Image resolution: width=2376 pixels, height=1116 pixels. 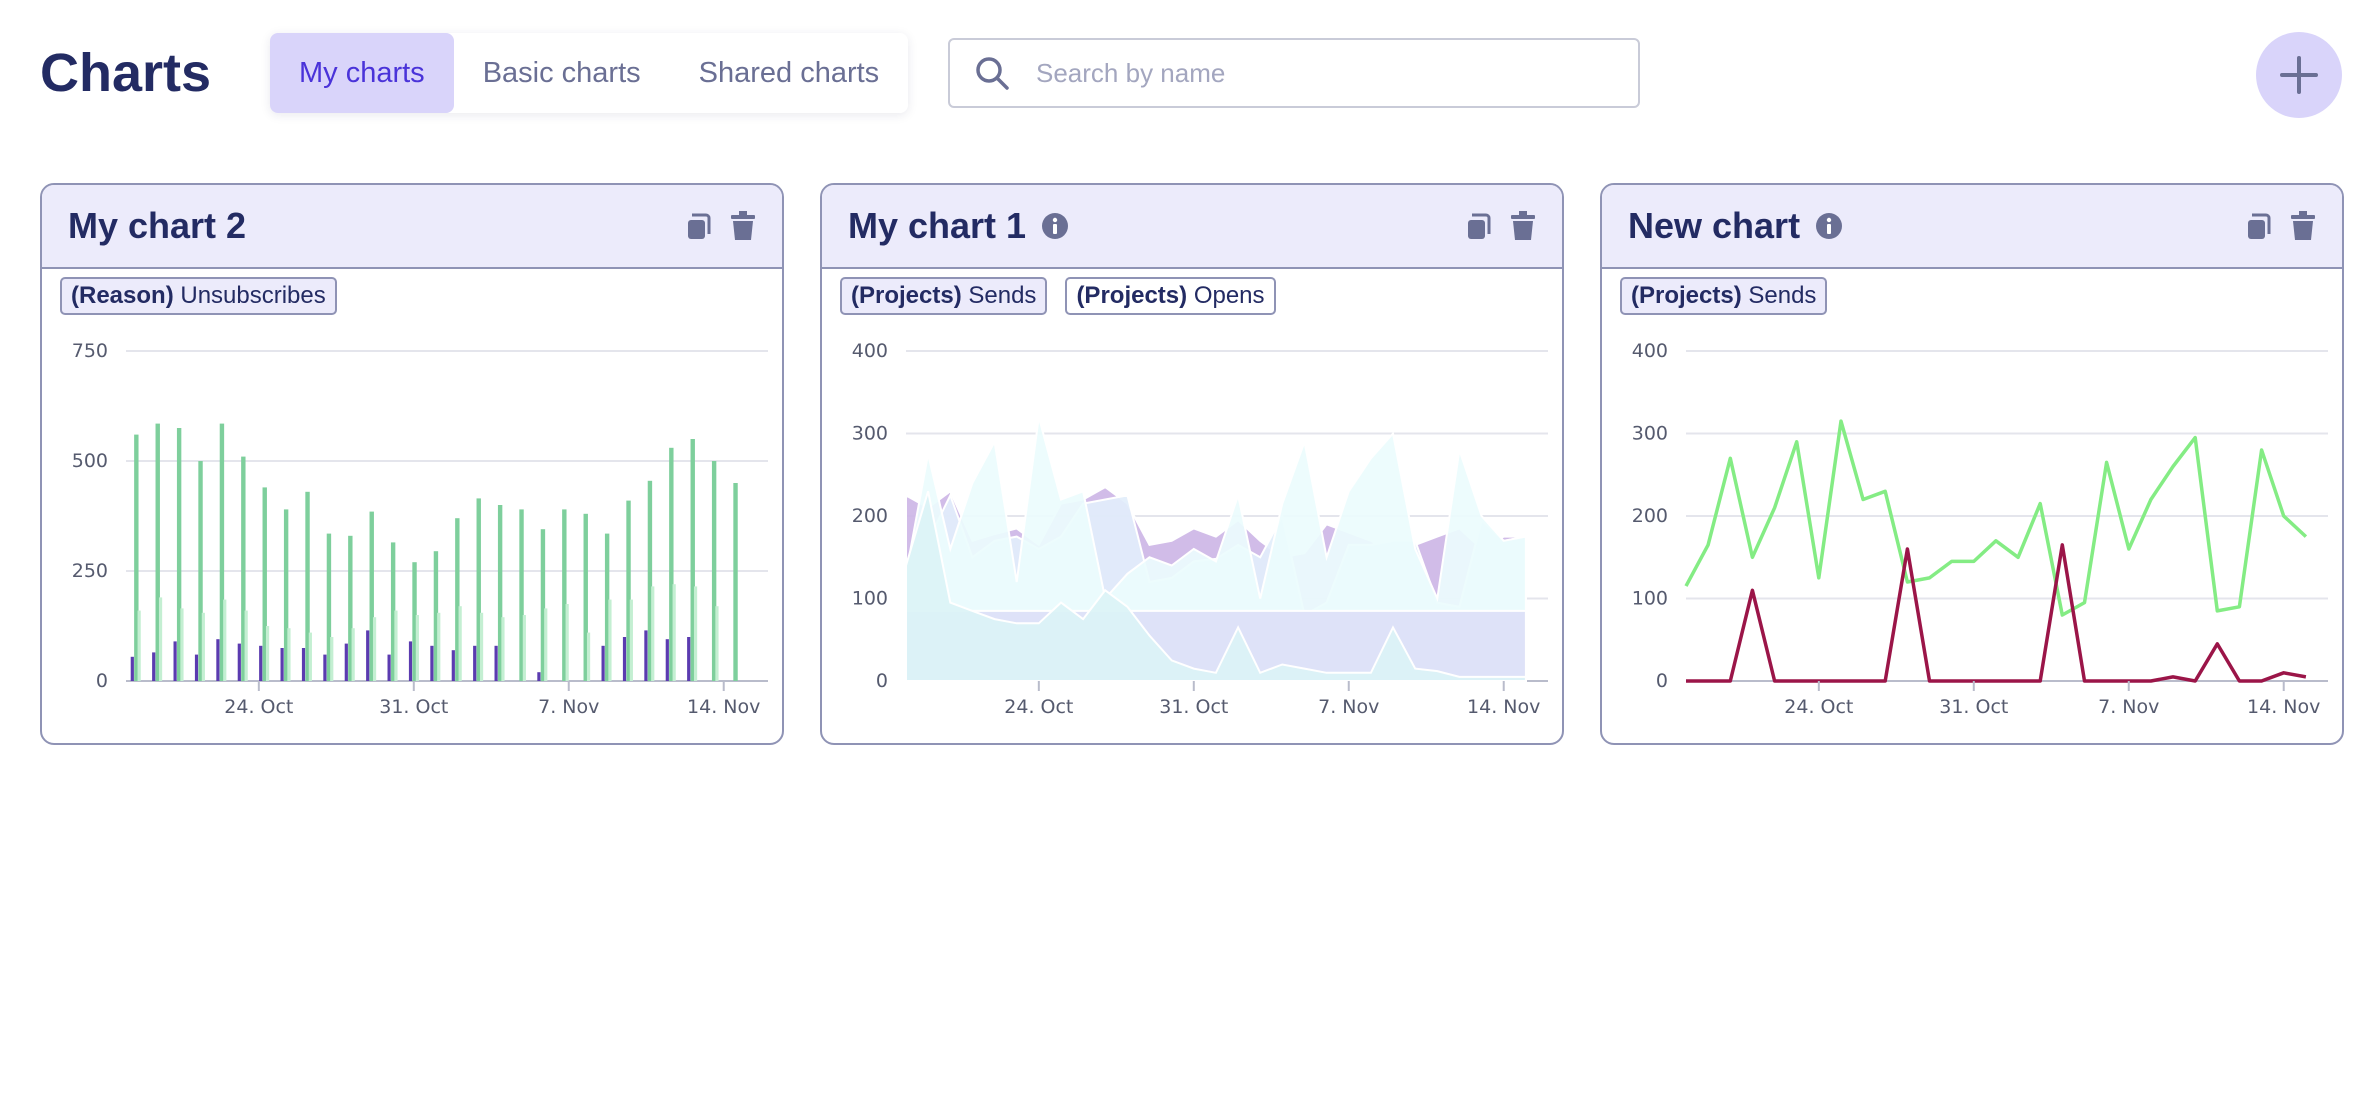 I want to click on tab-basic-charts: Basic charts, so click(x=561, y=72).